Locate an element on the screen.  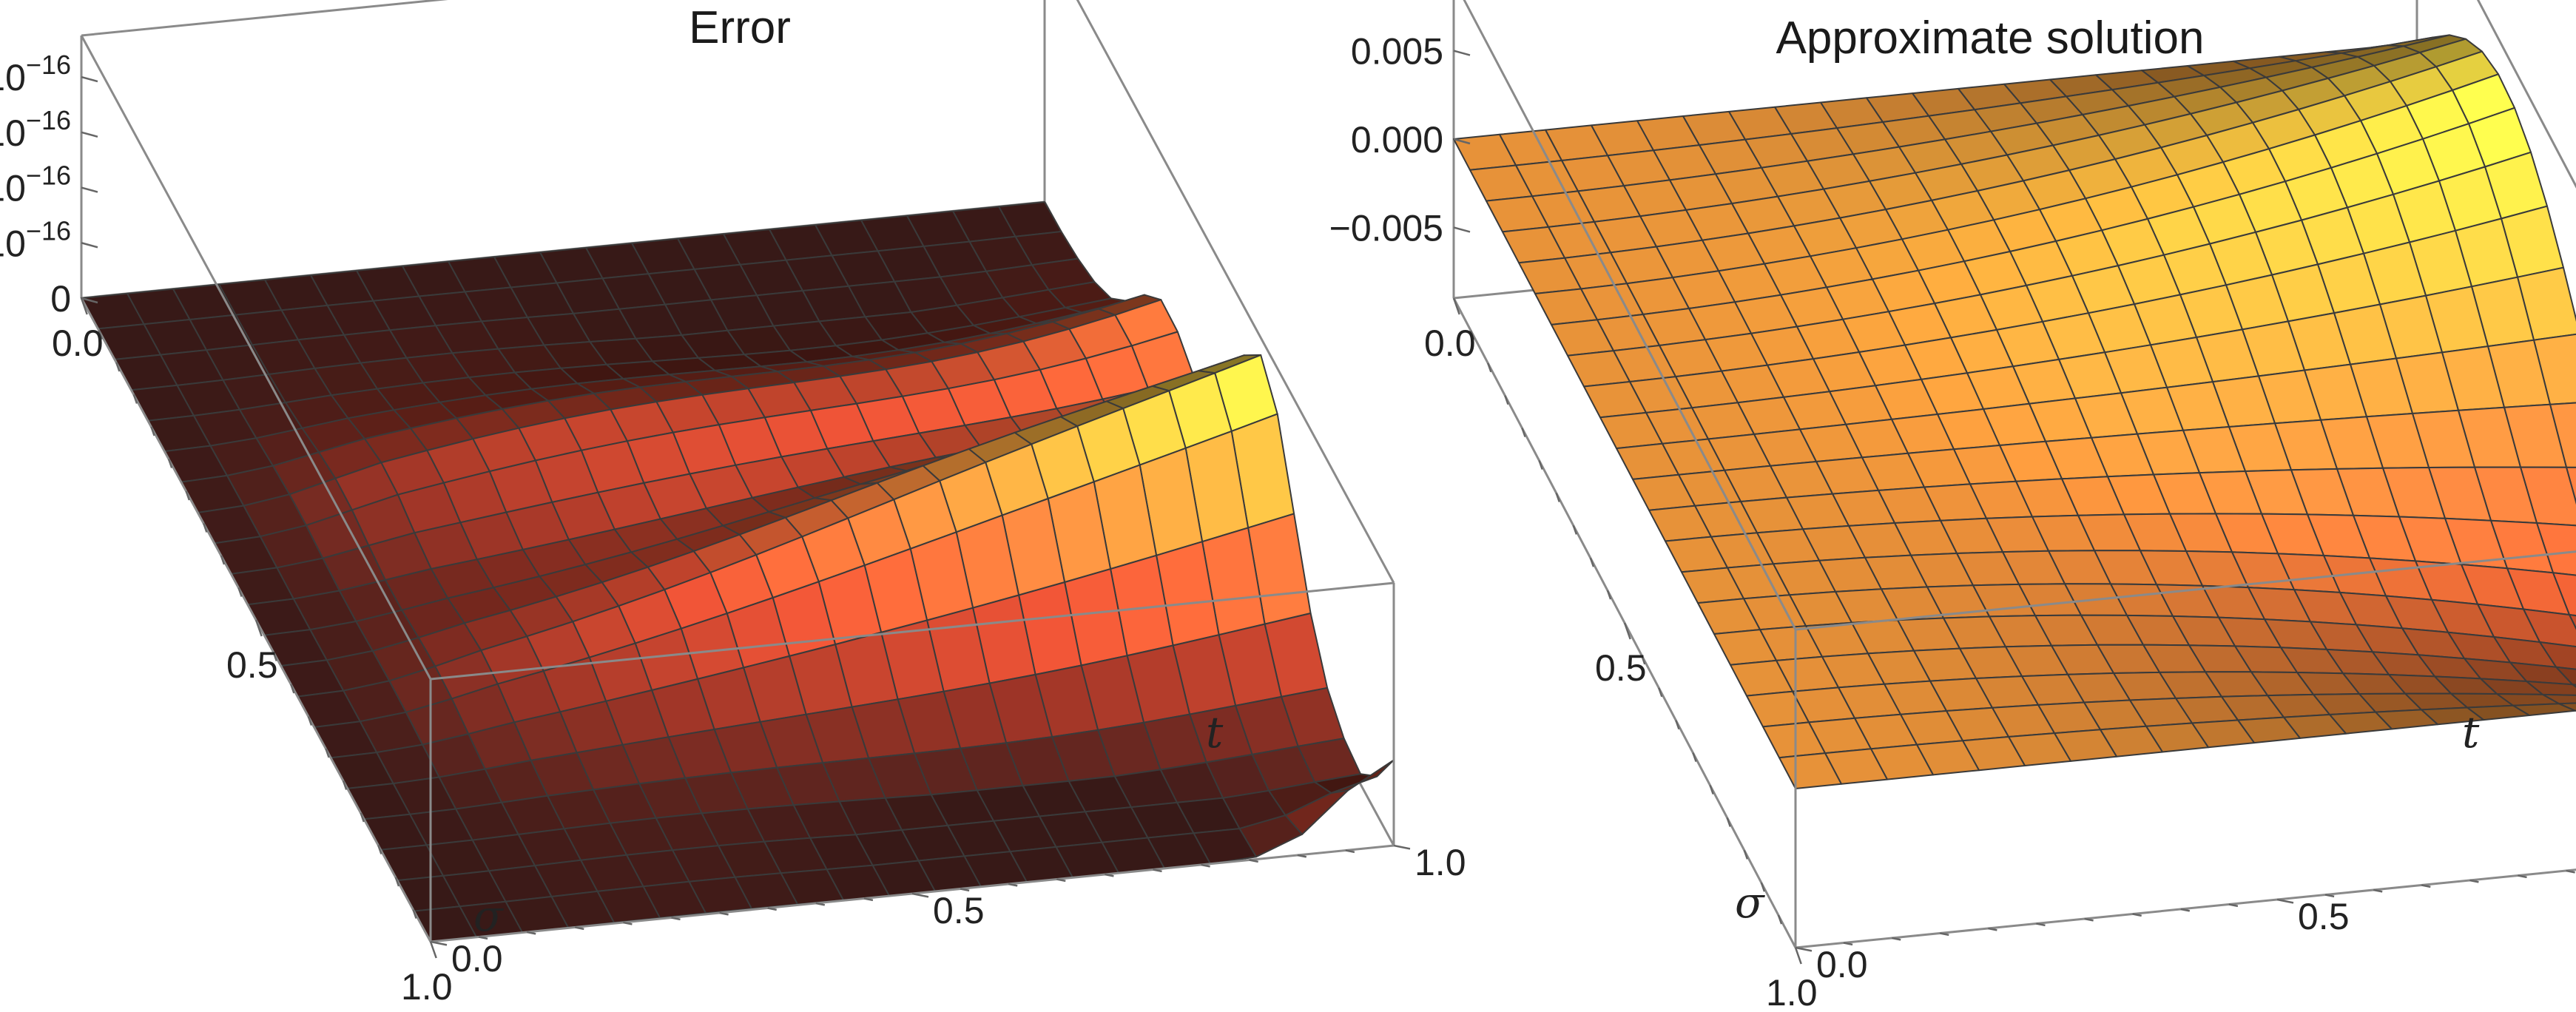
z-tick-label: 0 is located at coordinates (60, 299).